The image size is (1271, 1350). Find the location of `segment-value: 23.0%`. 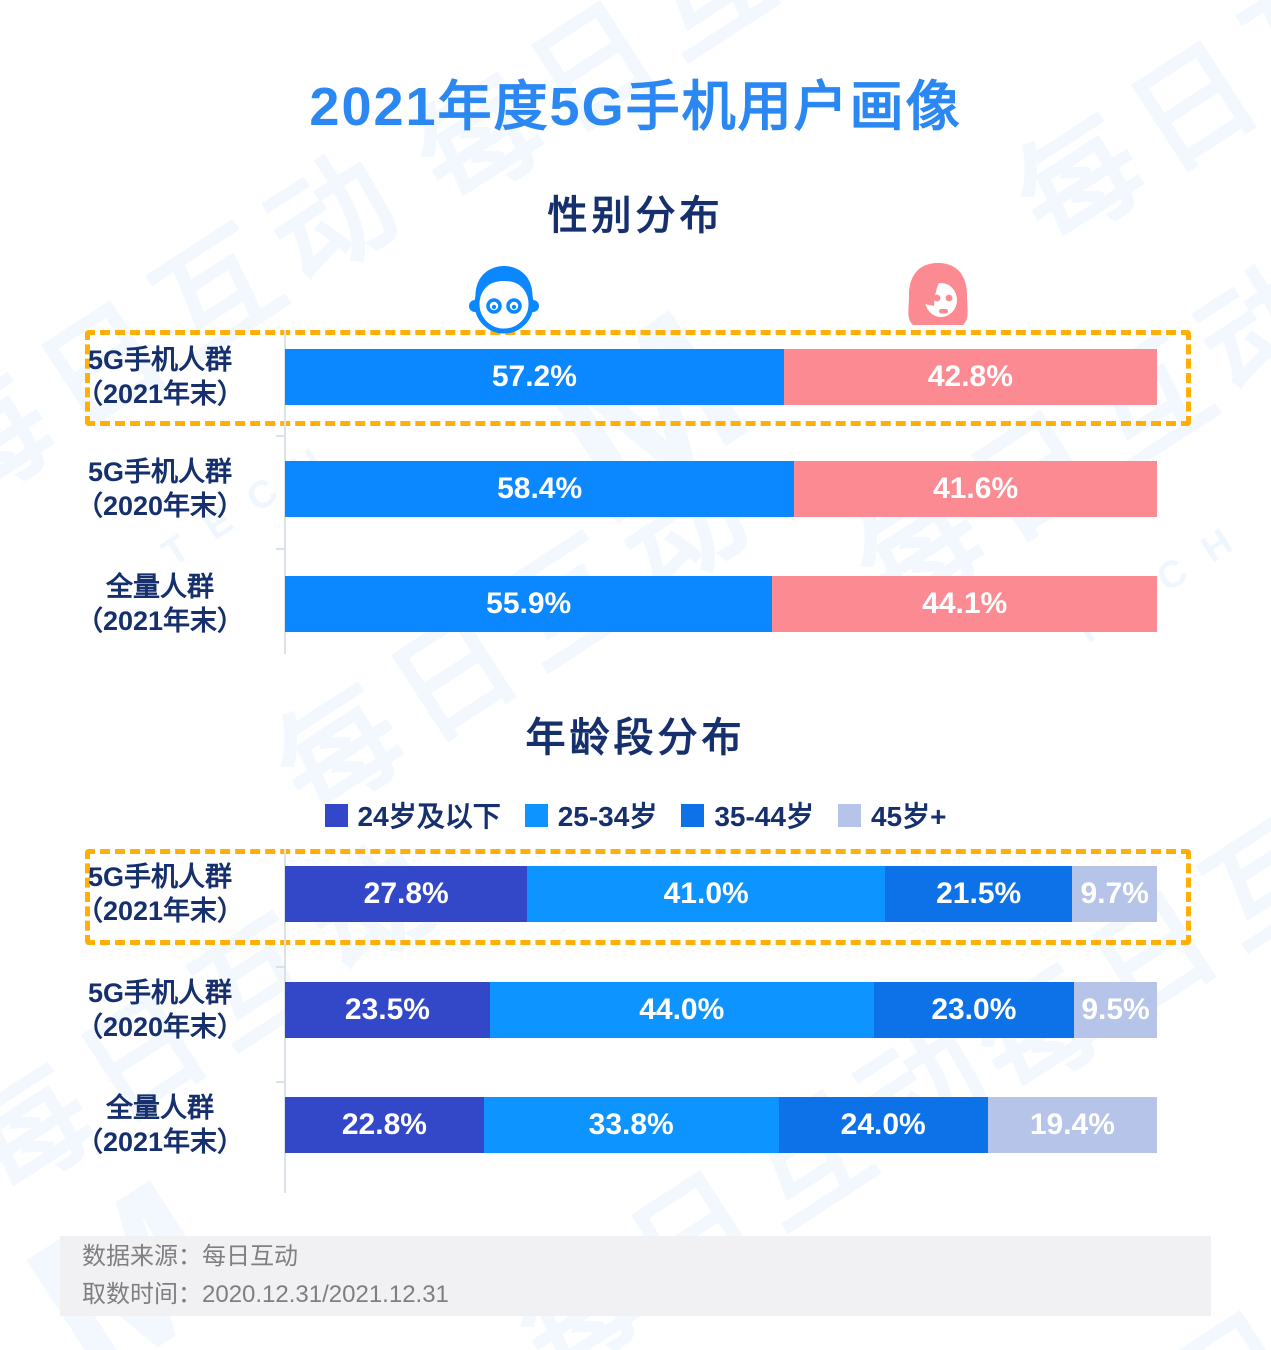

segment-value: 23.0% is located at coordinates (974, 1009).